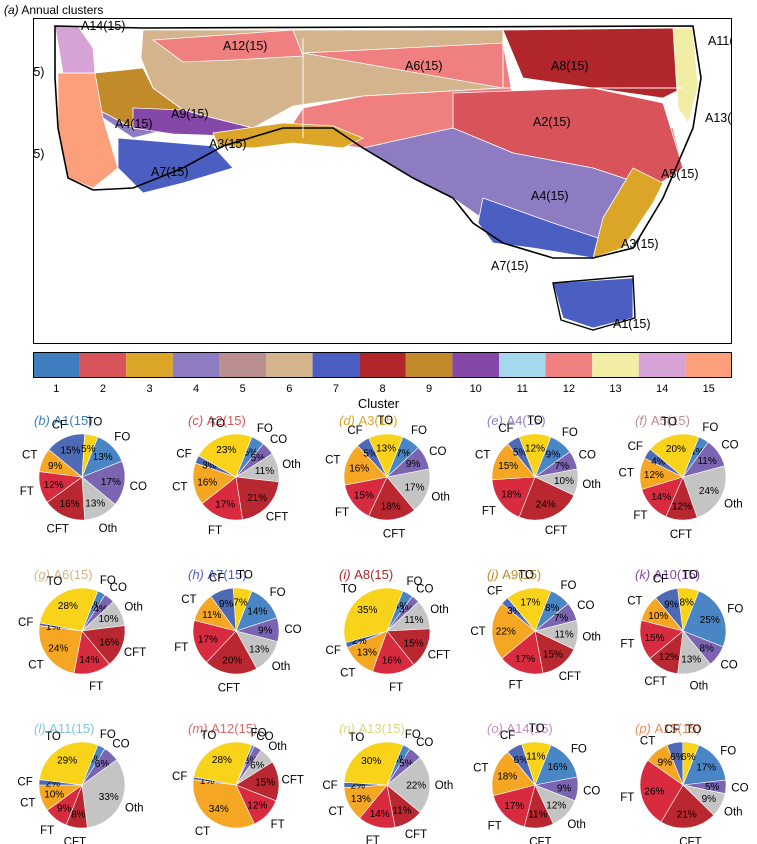 The width and height of the screenshot is (757, 844). Describe the element at coordinates (401, 606) in the screenshot. I see `pie-value-label: 4%` at that location.